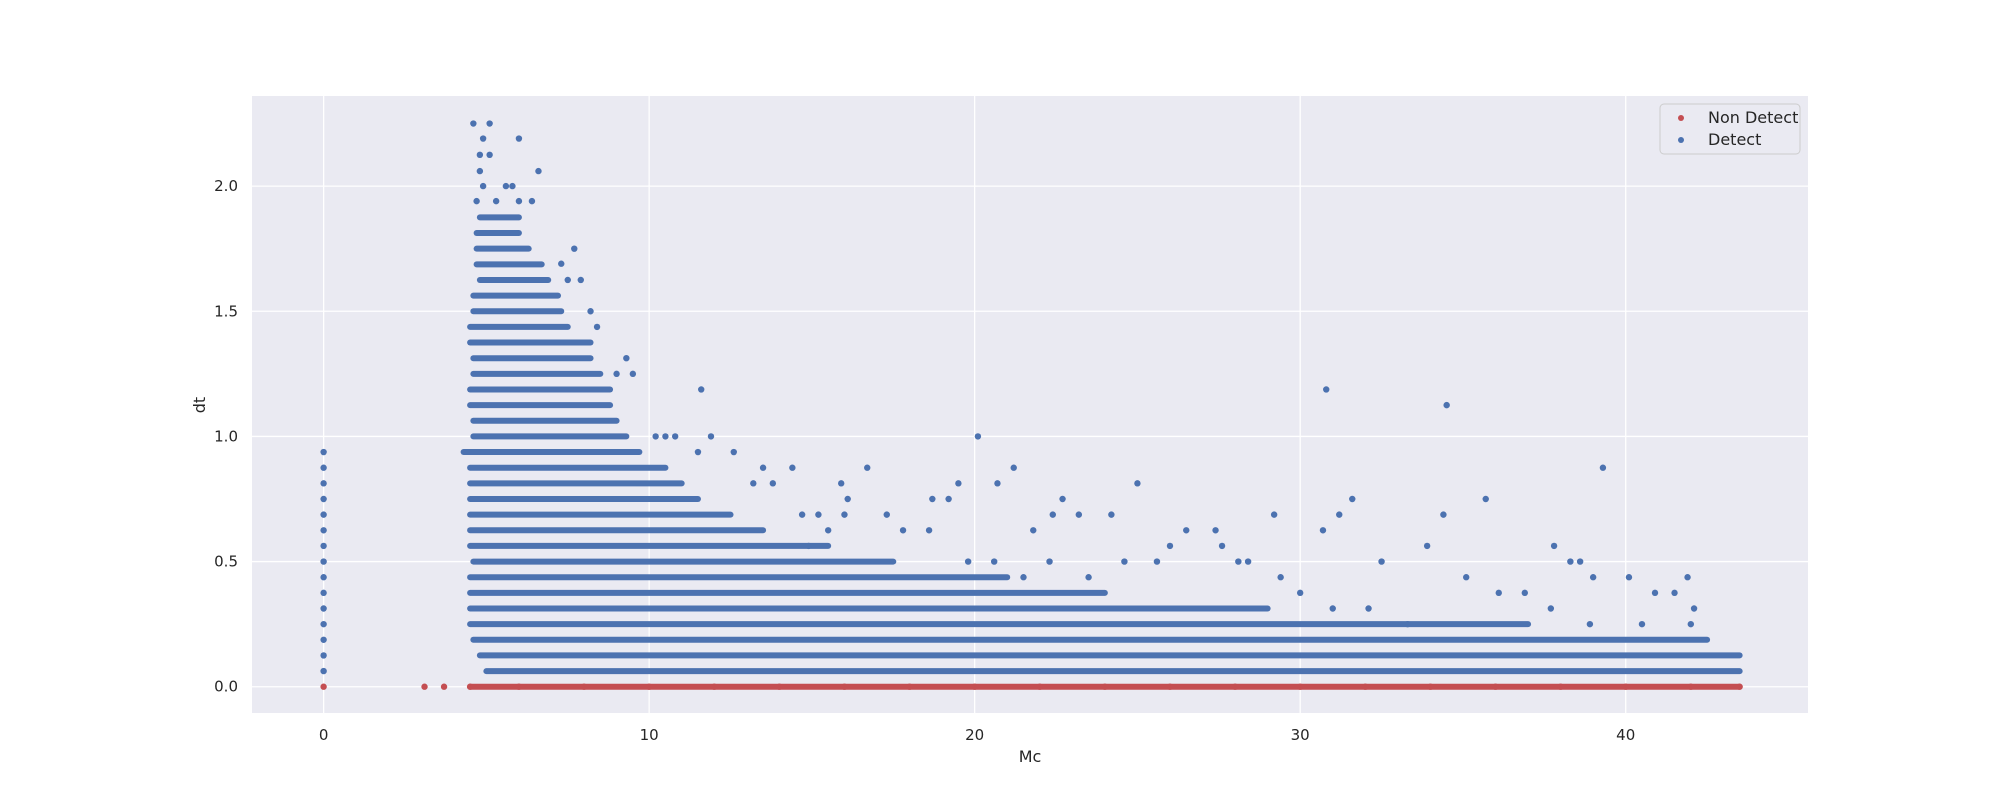  I want to click on x-tick-label: 20, so click(974, 735).